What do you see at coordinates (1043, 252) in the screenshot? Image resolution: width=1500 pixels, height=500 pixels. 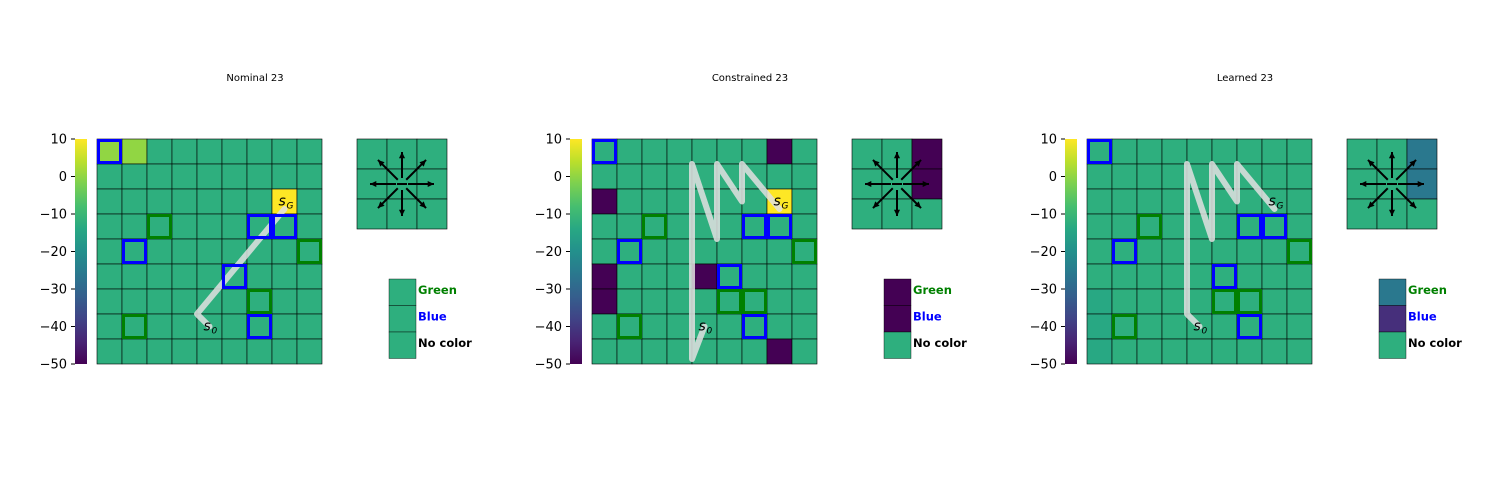 I see `colorbar-tick-label: −20` at bounding box center [1043, 252].